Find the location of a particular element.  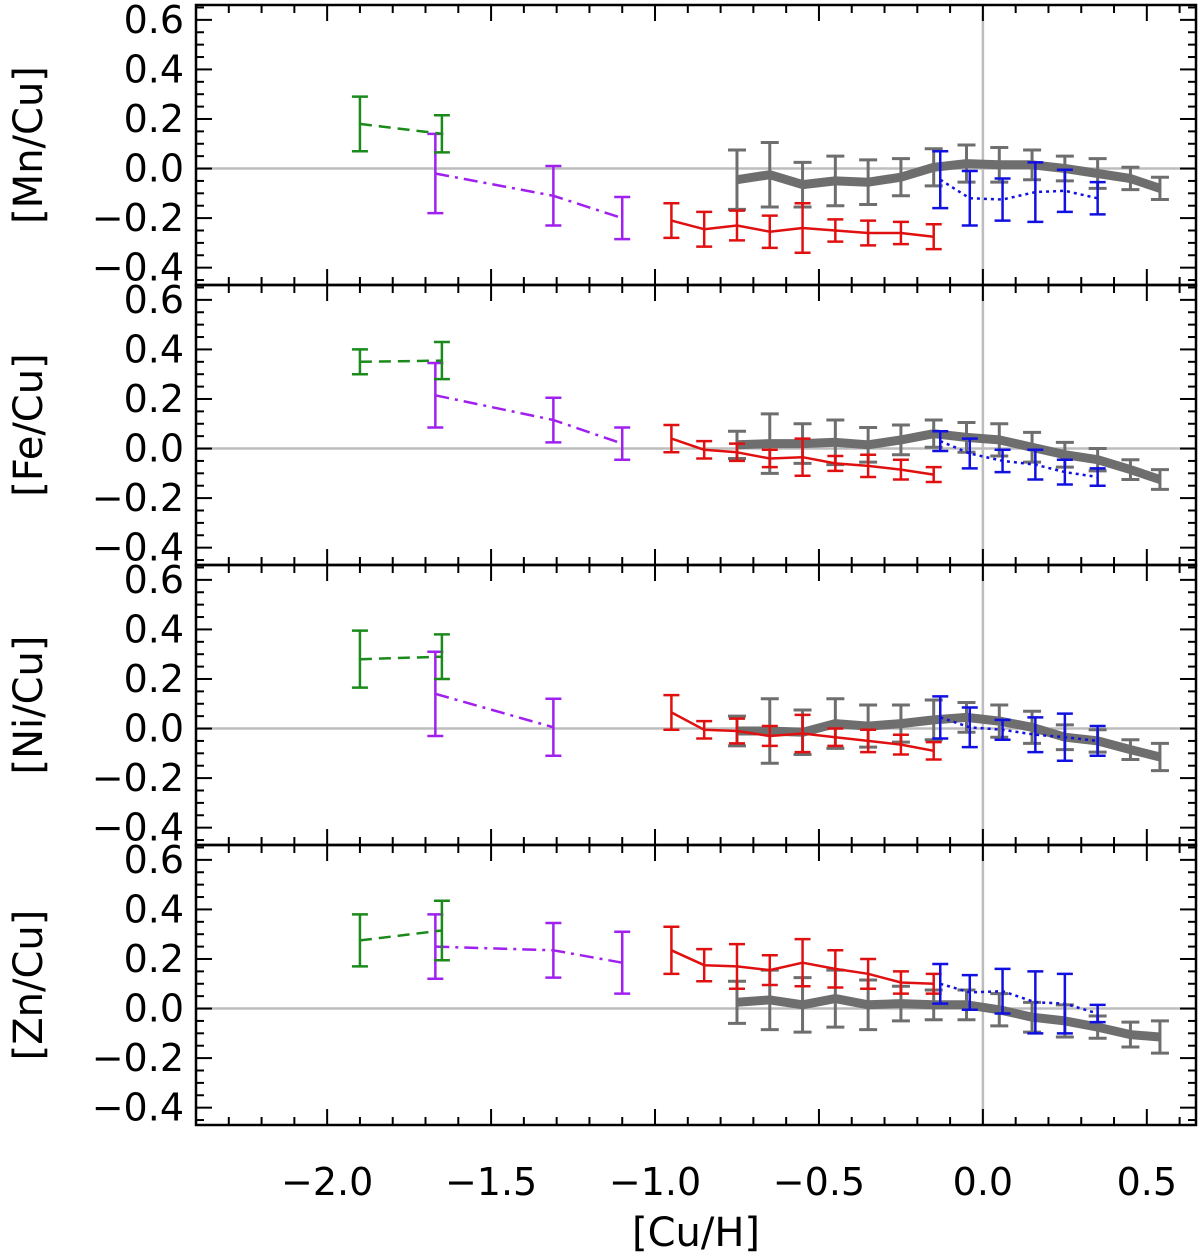

y-axis-title: [Mn/Cu] is located at coordinates (29, 145).